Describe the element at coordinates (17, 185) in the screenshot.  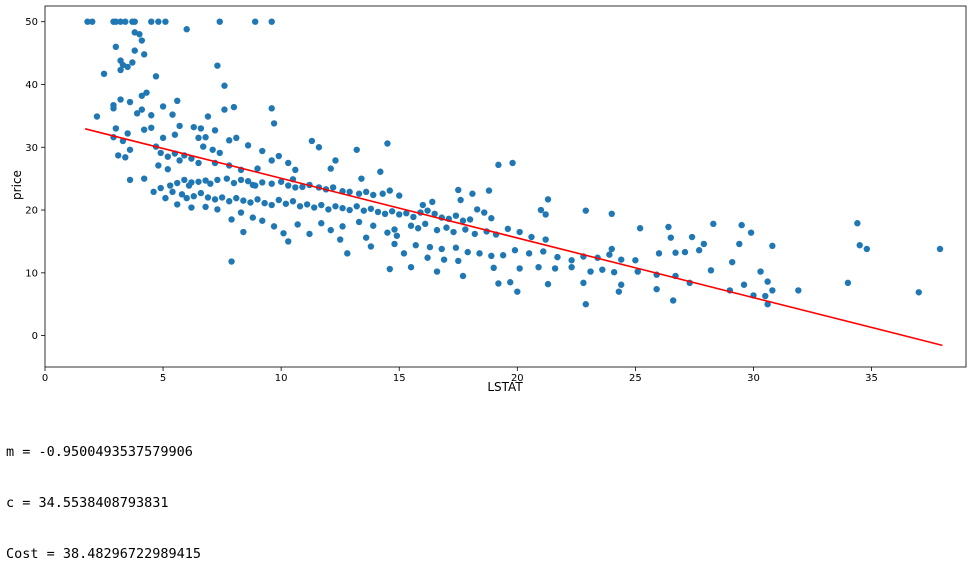
I see `y-axis-label: price` at that location.